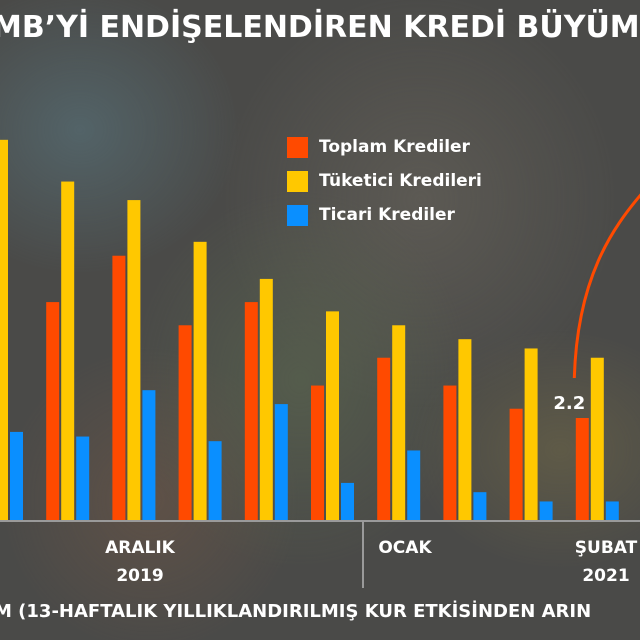  Describe the element at coordinates (320, 27) in the screenshot. I see `chart-title: MB’Yİ ENDİŞELENDİREN KREDİ BÜYÜM` at that location.